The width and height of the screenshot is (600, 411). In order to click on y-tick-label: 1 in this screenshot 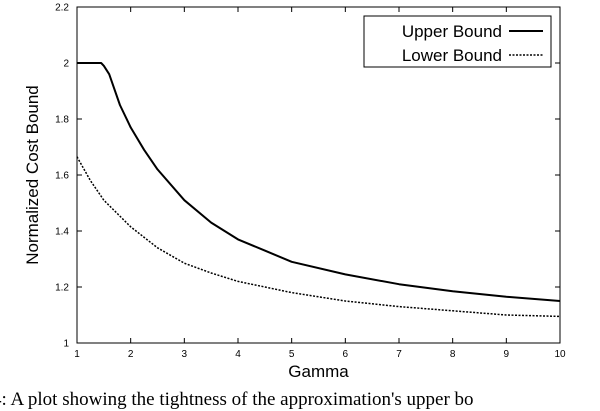, I will do `click(66, 344)`.